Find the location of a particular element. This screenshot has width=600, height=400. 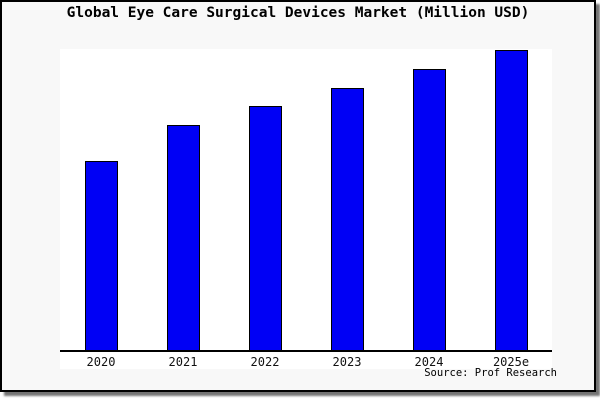

x-tick-label-2024: 2024 is located at coordinates (429, 362).